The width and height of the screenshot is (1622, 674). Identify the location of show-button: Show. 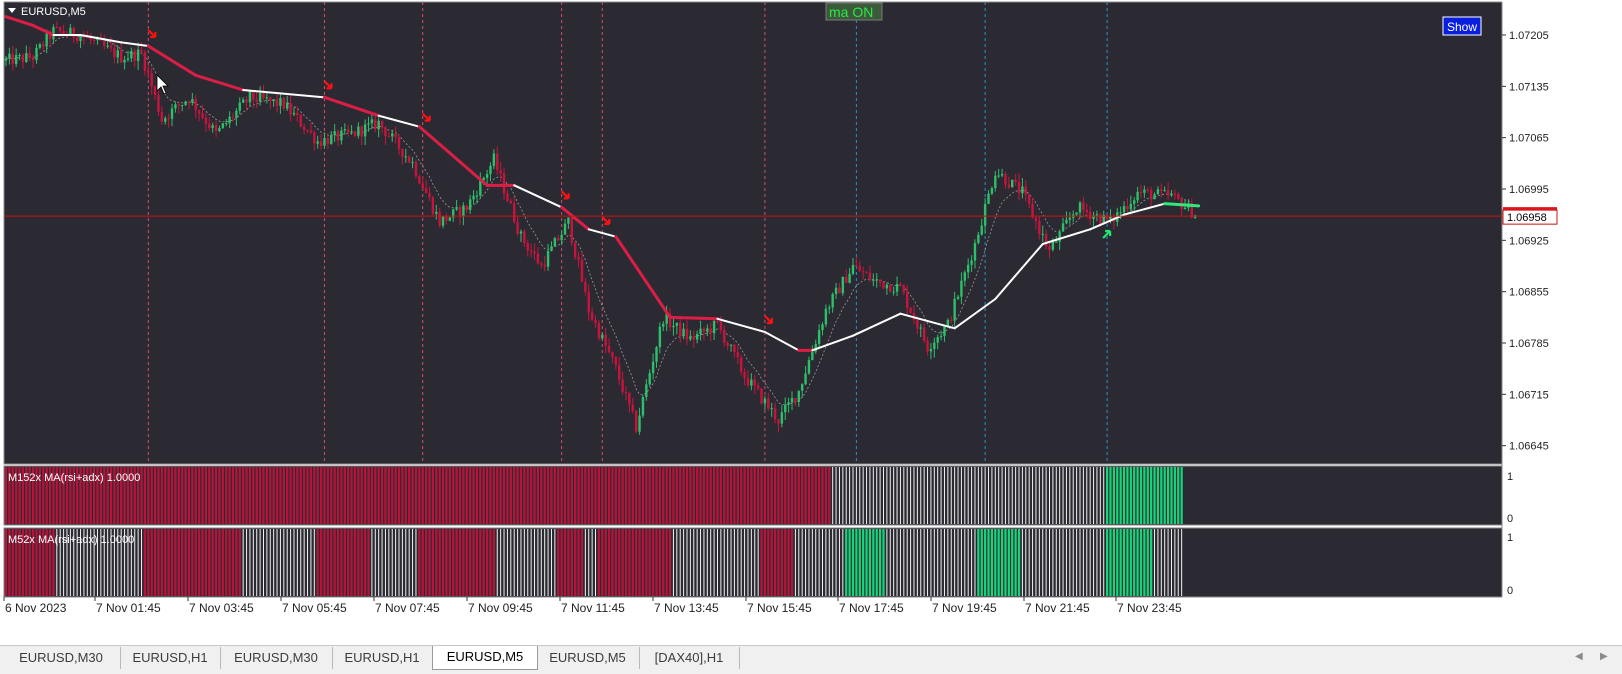
(1462, 26).